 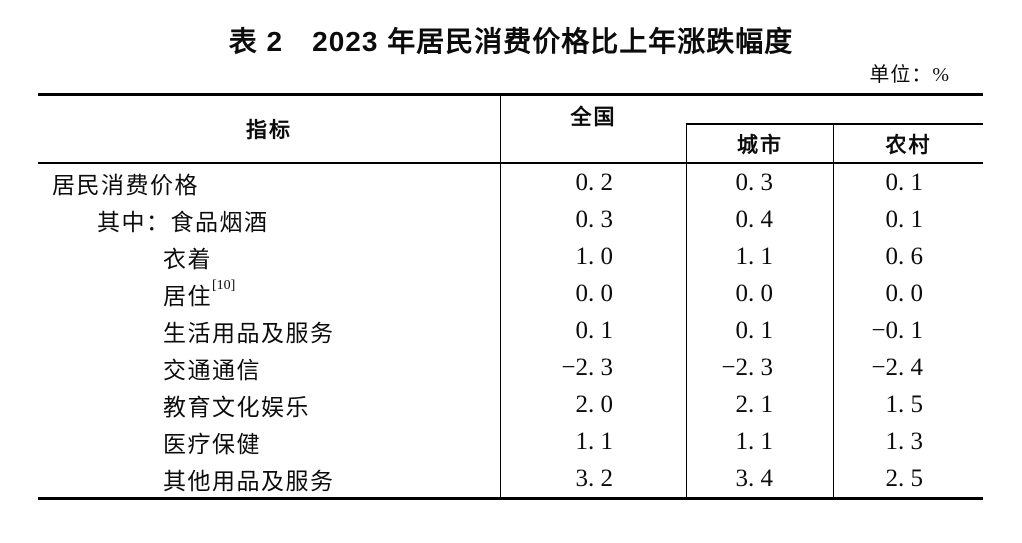 What do you see at coordinates (187, 296) in the screenshot?
I see `row-indicator-label: 居住` at bounding box center [187, 296].